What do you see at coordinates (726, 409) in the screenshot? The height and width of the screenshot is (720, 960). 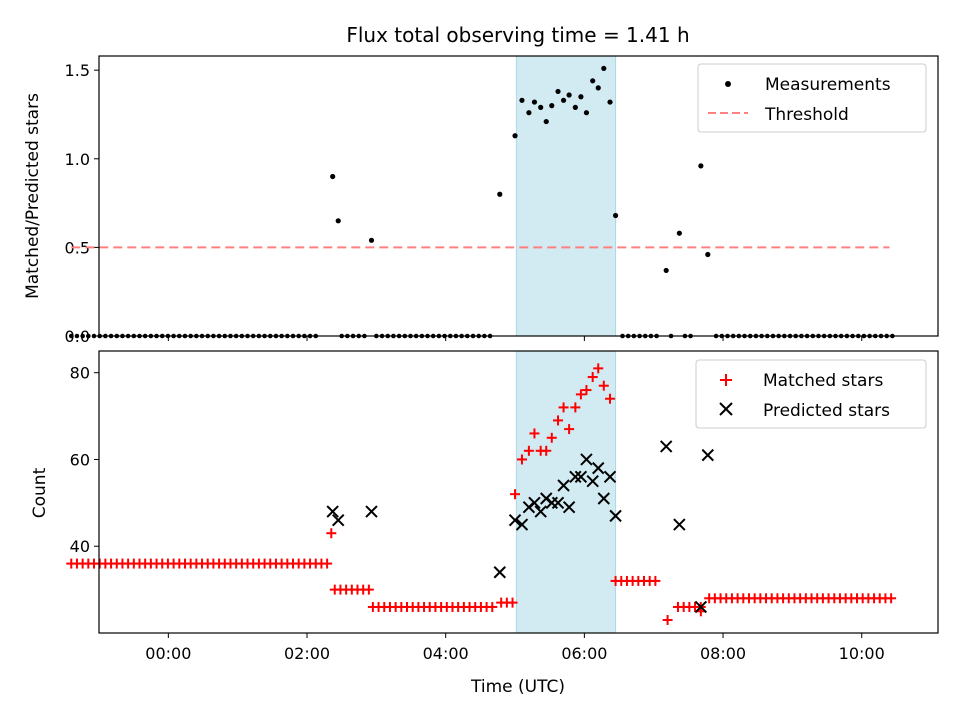 I see `legend-predicted-marker` at bounding box center [726, 409].